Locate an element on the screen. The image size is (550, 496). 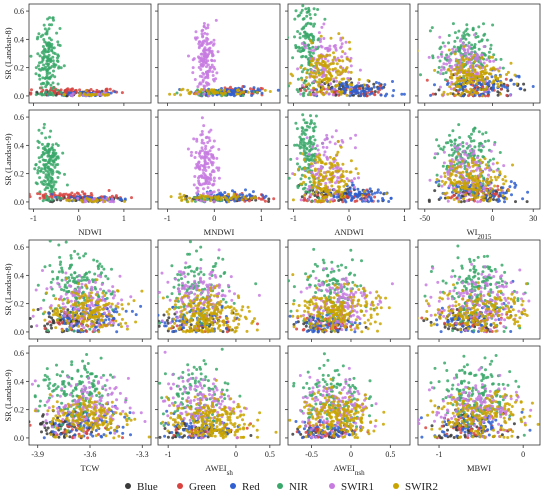
panel-ndwi-landsat-8: 0.00.20.40.6SR (Landsat-8) is located at coordinates (77, 54).